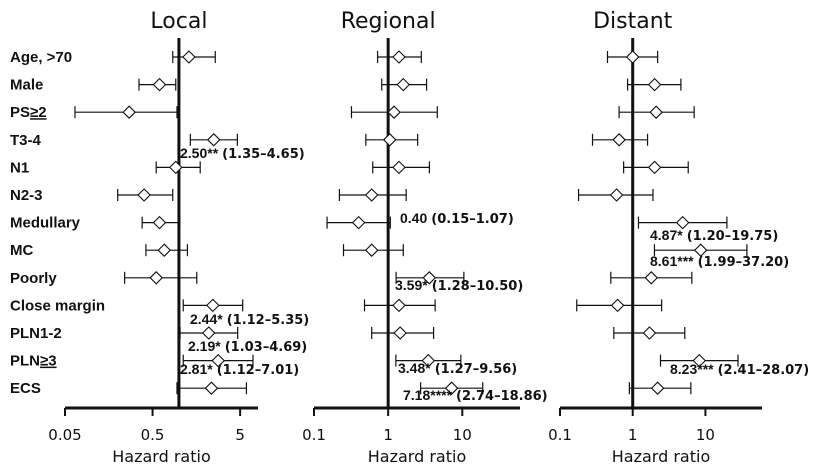  Describe the element at coordinates (199, 153) in the screenshot. I see `annotation-estimate: 2.50**` at that location.